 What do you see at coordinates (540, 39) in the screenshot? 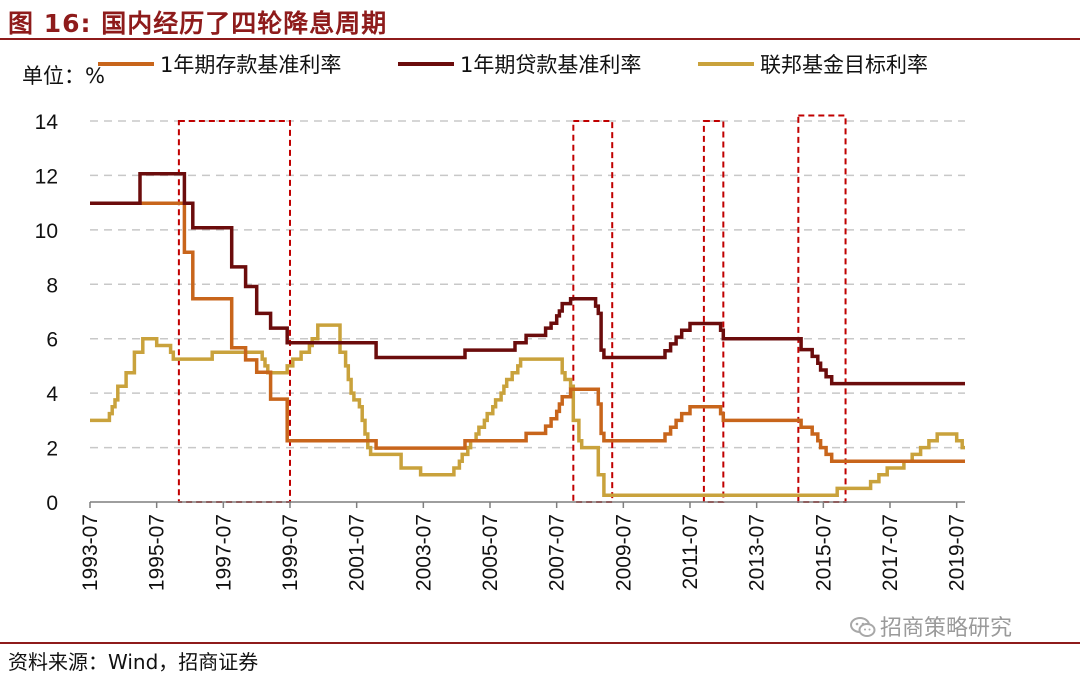
I see `title-rule` at bounding box center [540, 39].